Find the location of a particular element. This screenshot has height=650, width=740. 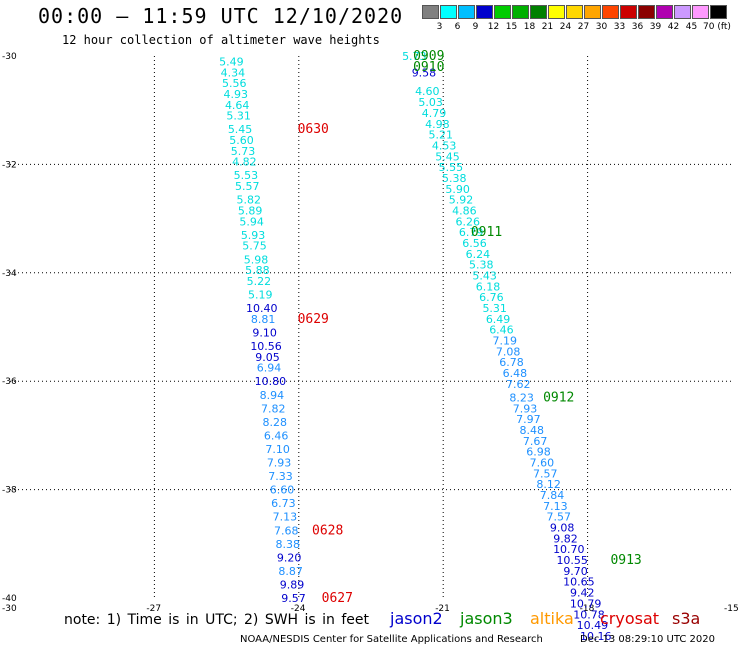

pass-time-label: 0912 is located at coordinates (558, 397).